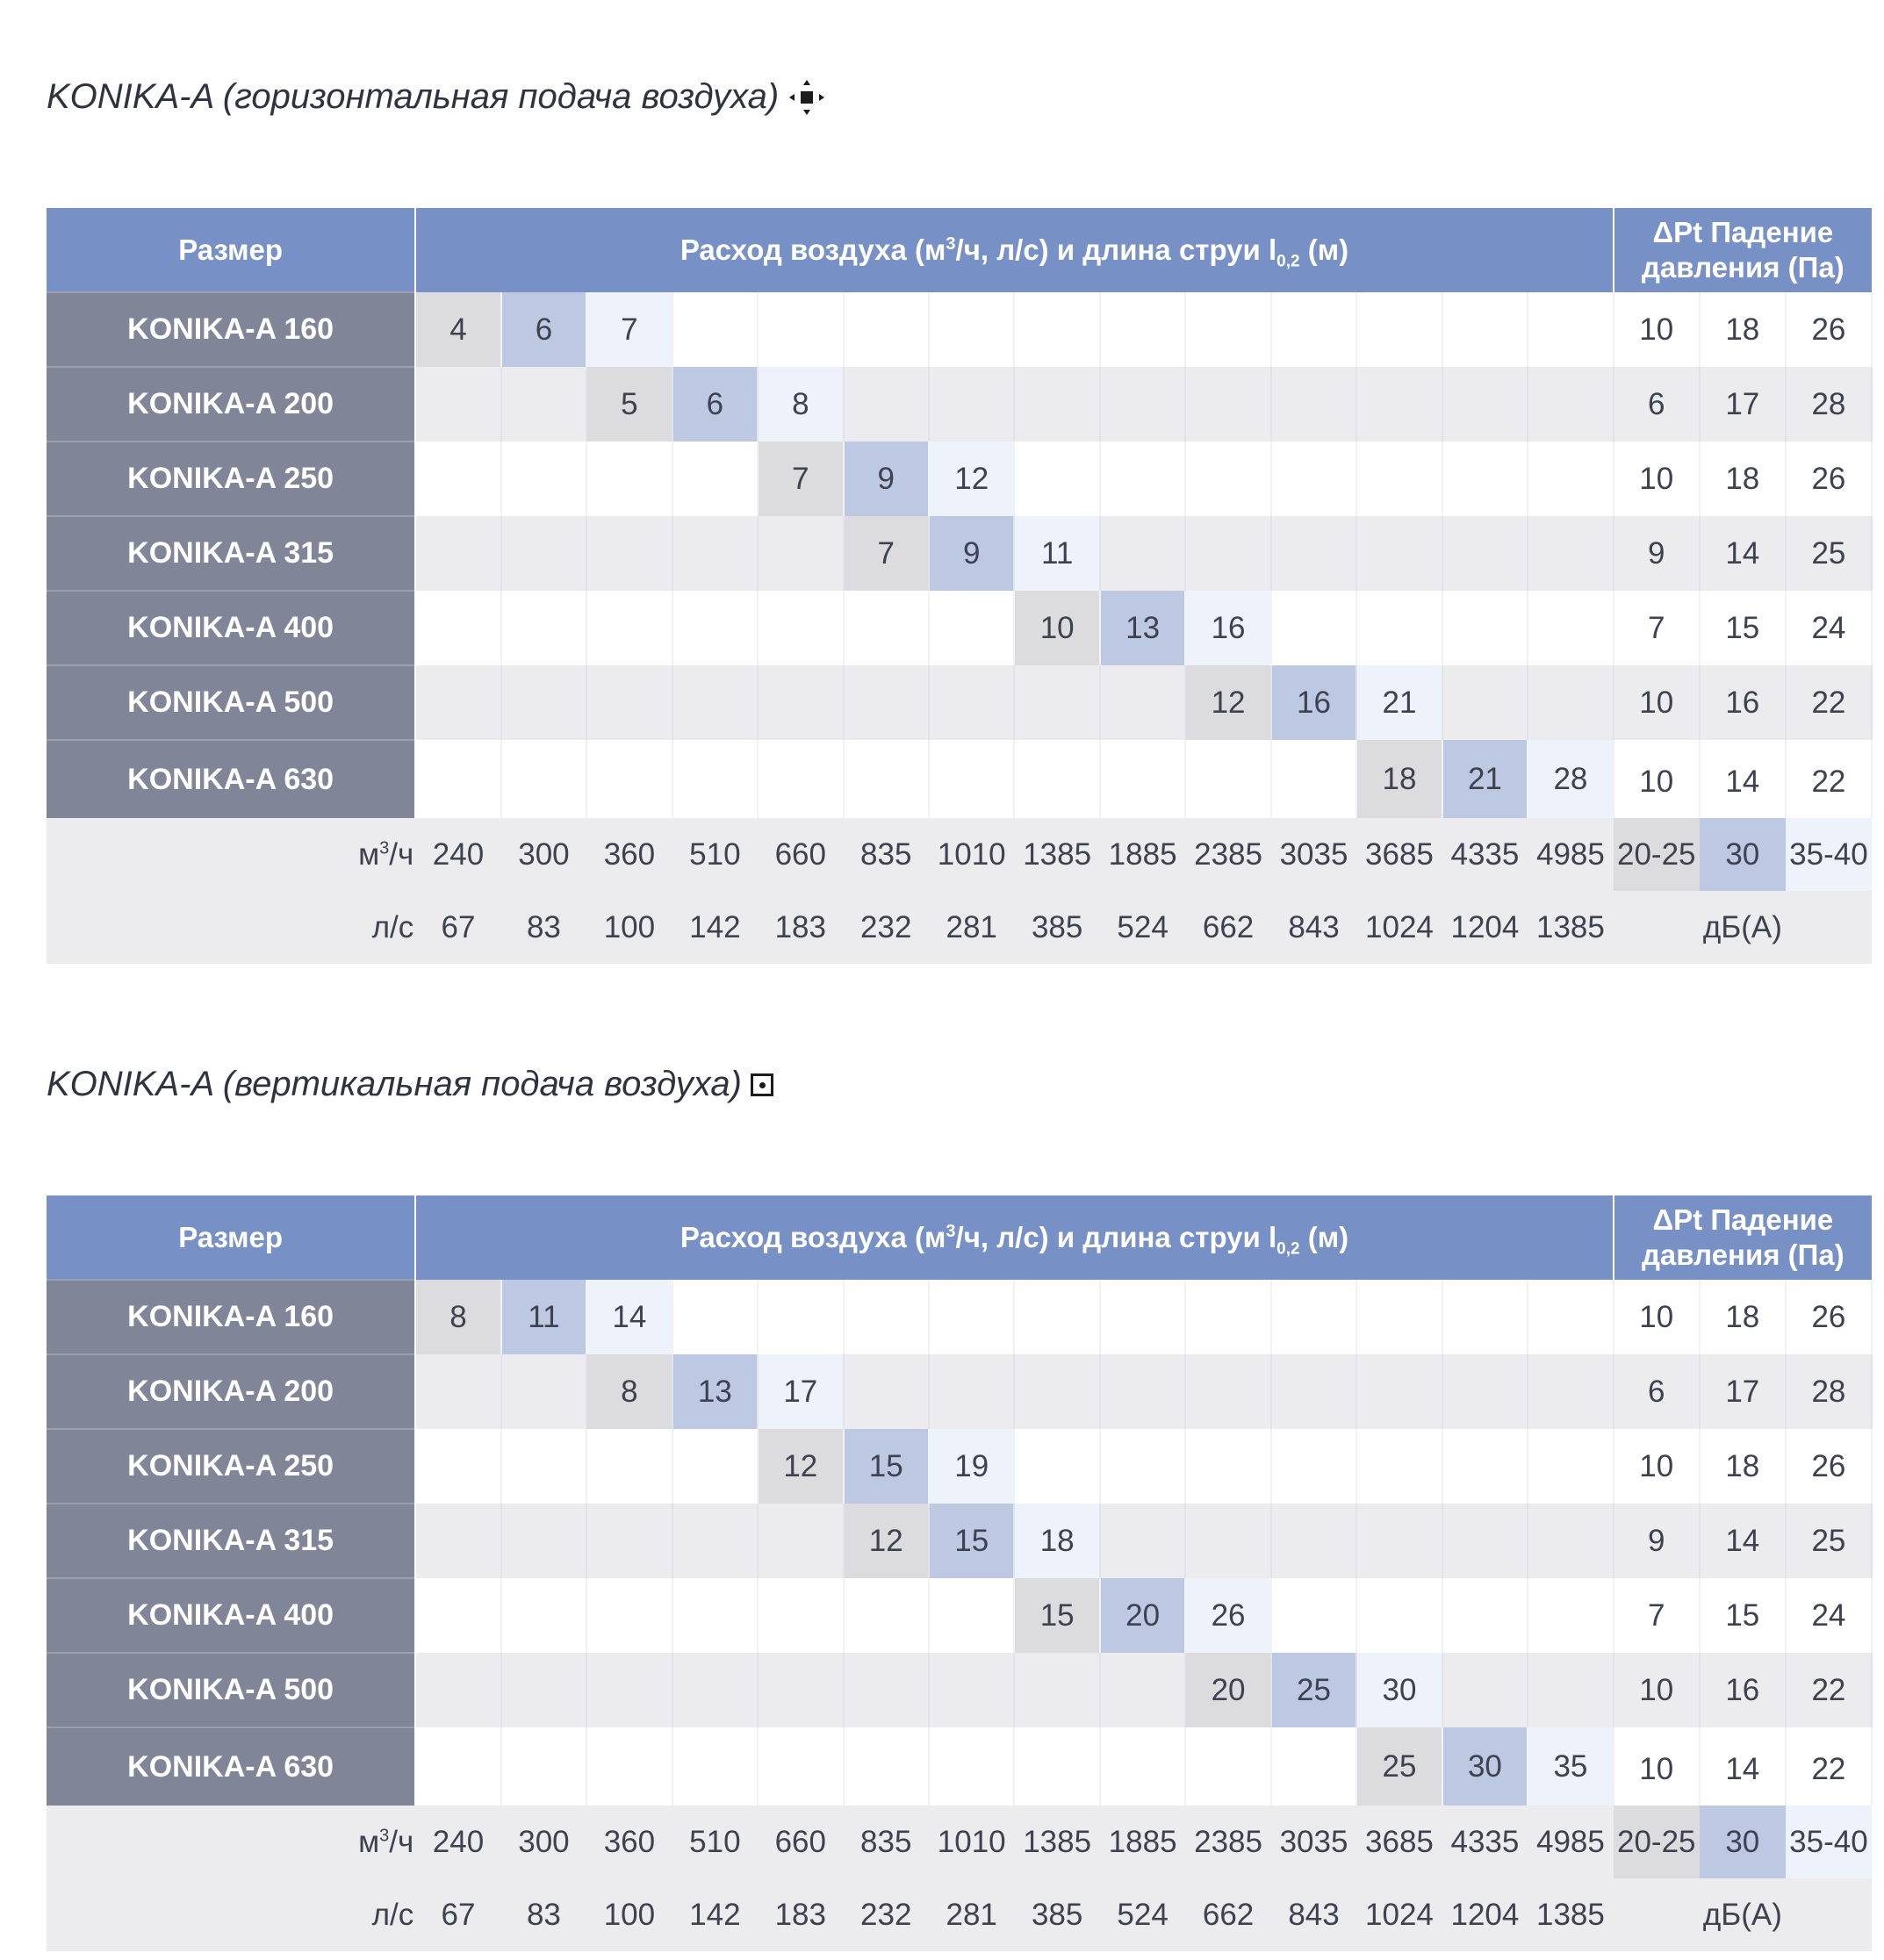 Image resolution: width=1884 pixels, height=1960 pixels. I want to click on section-title: KONIKA-A (горизонтальная подача воздуха), so click(437, 97).